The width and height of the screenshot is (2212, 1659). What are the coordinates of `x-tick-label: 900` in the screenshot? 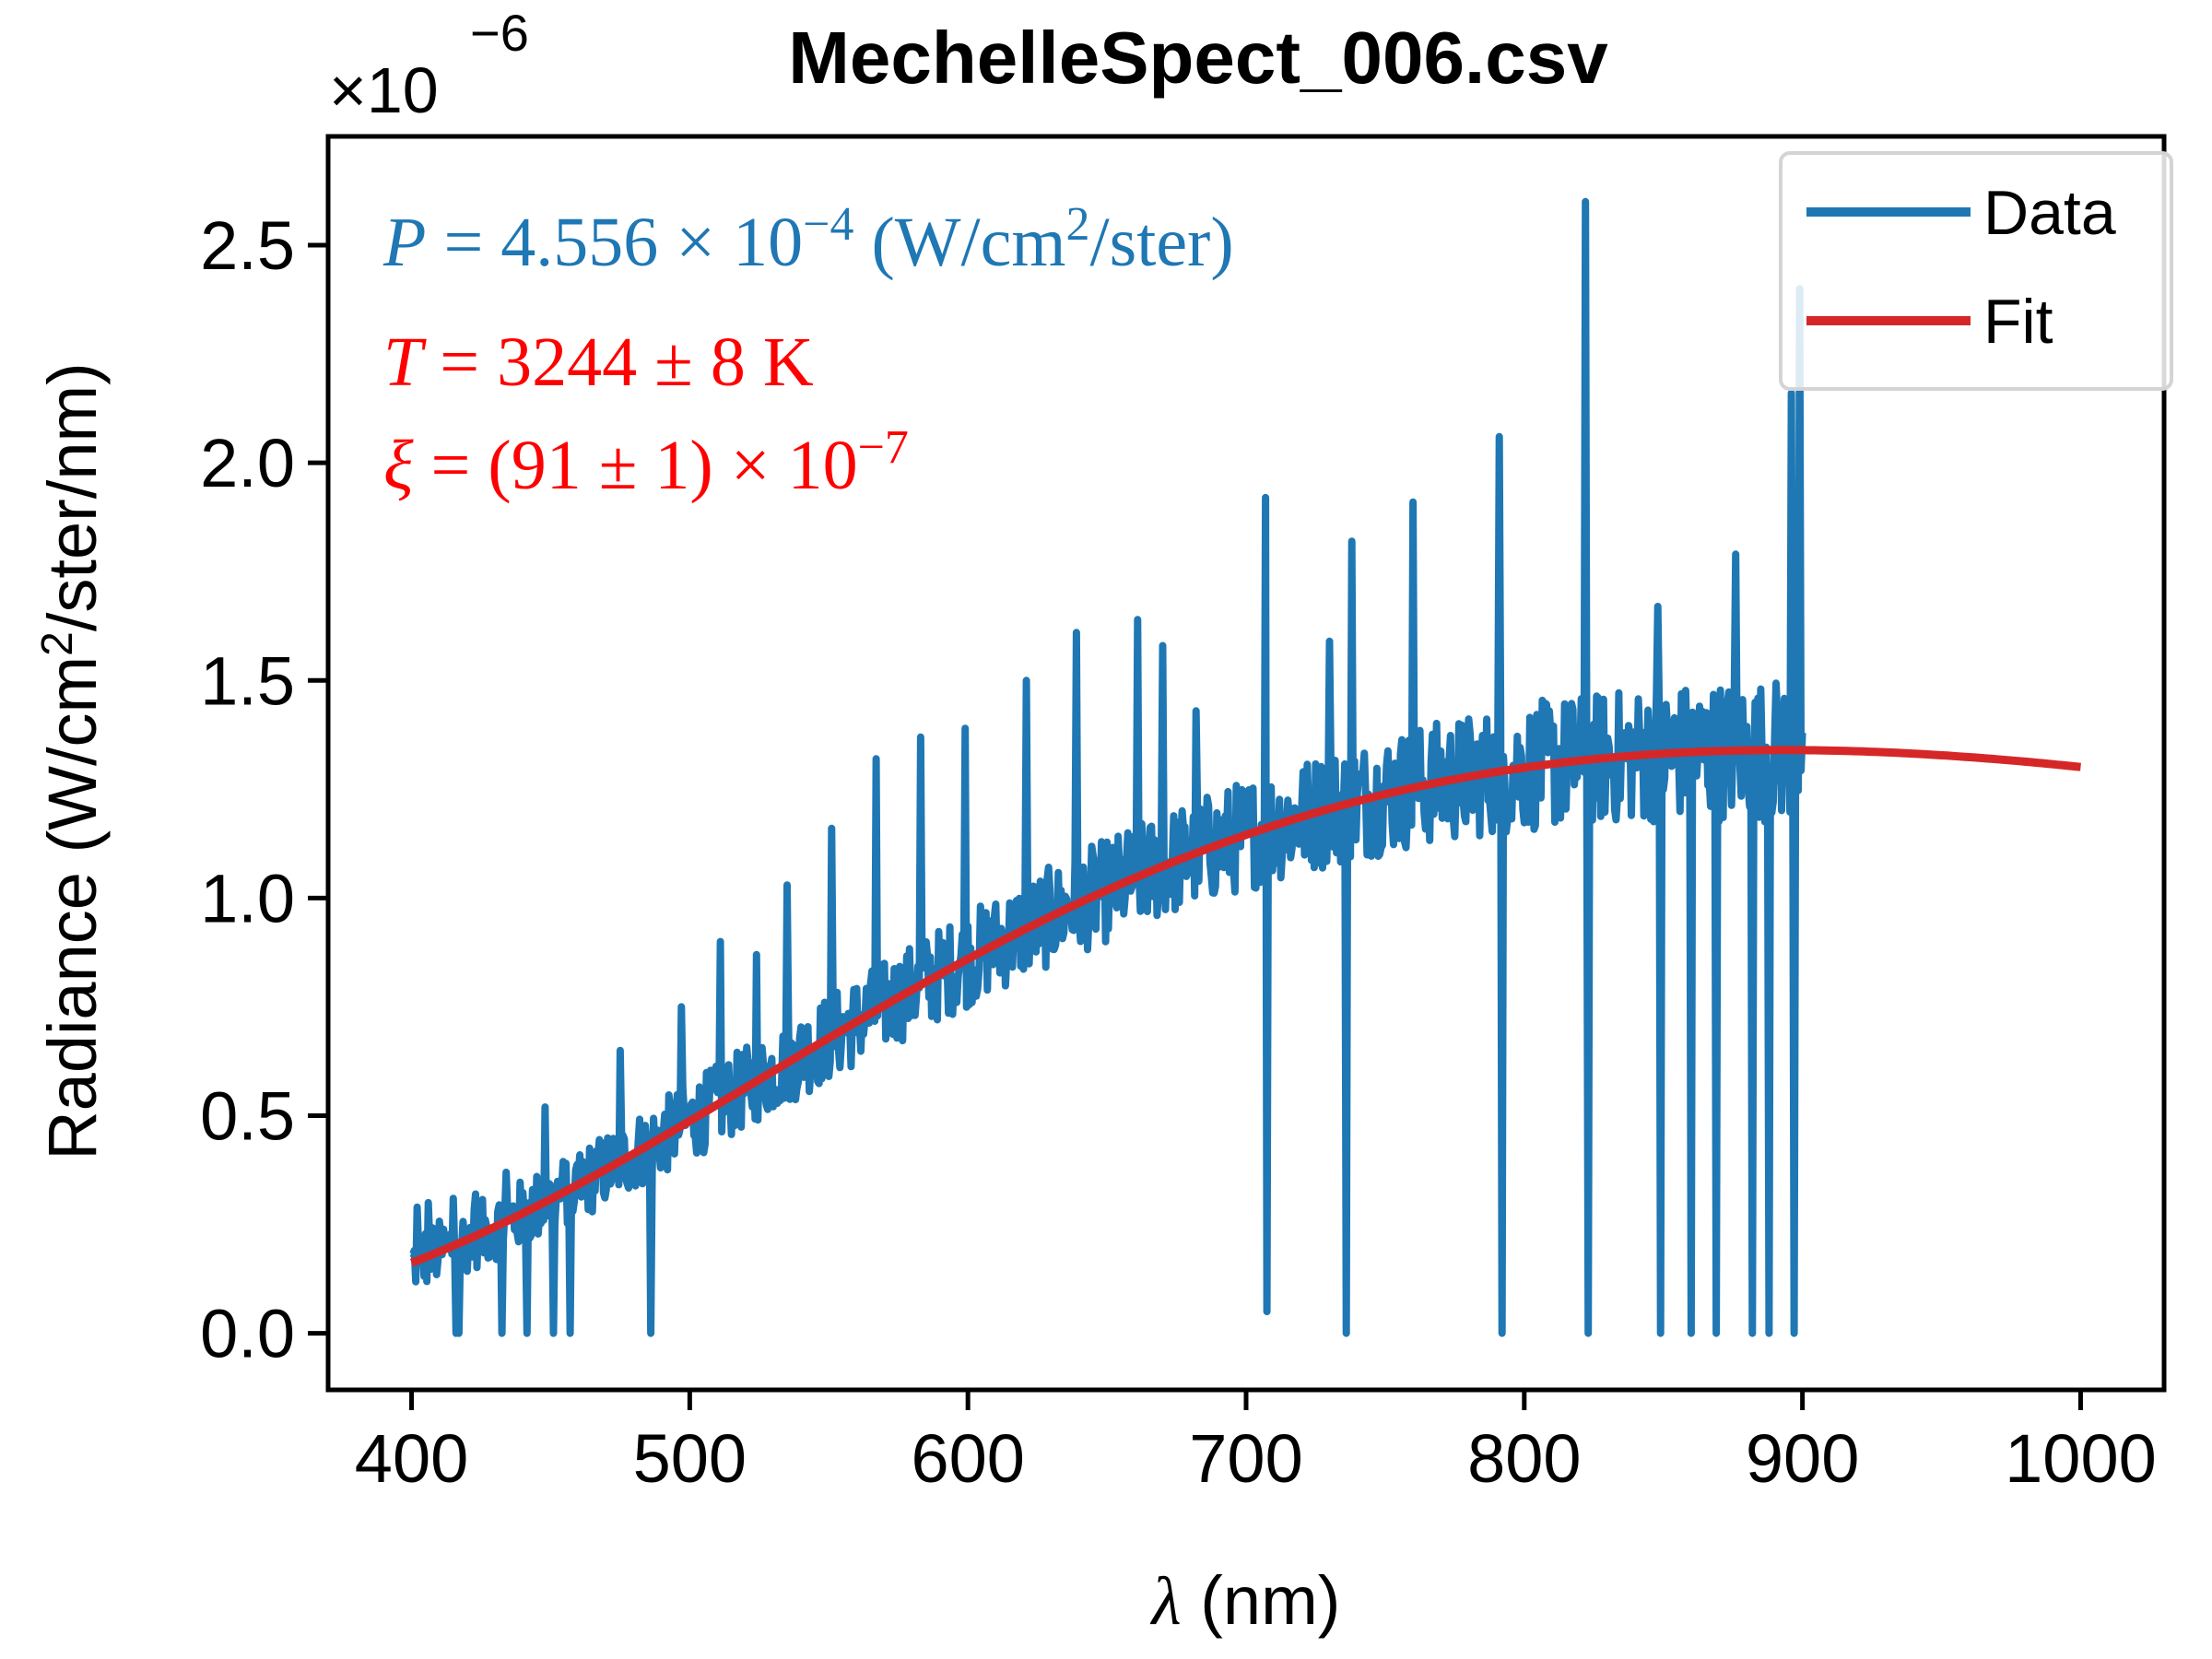 It's located at (1802, 1458).